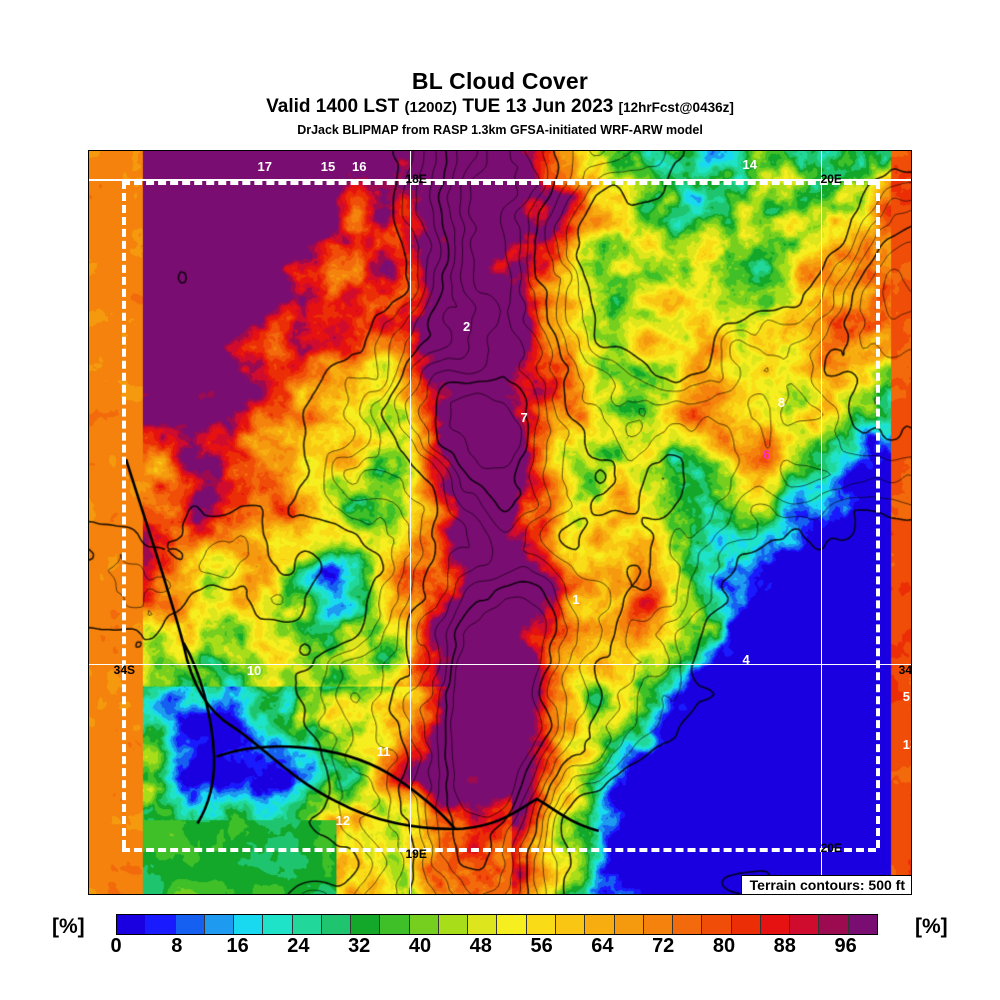 This screenshot has width=1000, height=1000. I want to click on colorbar-tick-label: 56, so click(541, 946).